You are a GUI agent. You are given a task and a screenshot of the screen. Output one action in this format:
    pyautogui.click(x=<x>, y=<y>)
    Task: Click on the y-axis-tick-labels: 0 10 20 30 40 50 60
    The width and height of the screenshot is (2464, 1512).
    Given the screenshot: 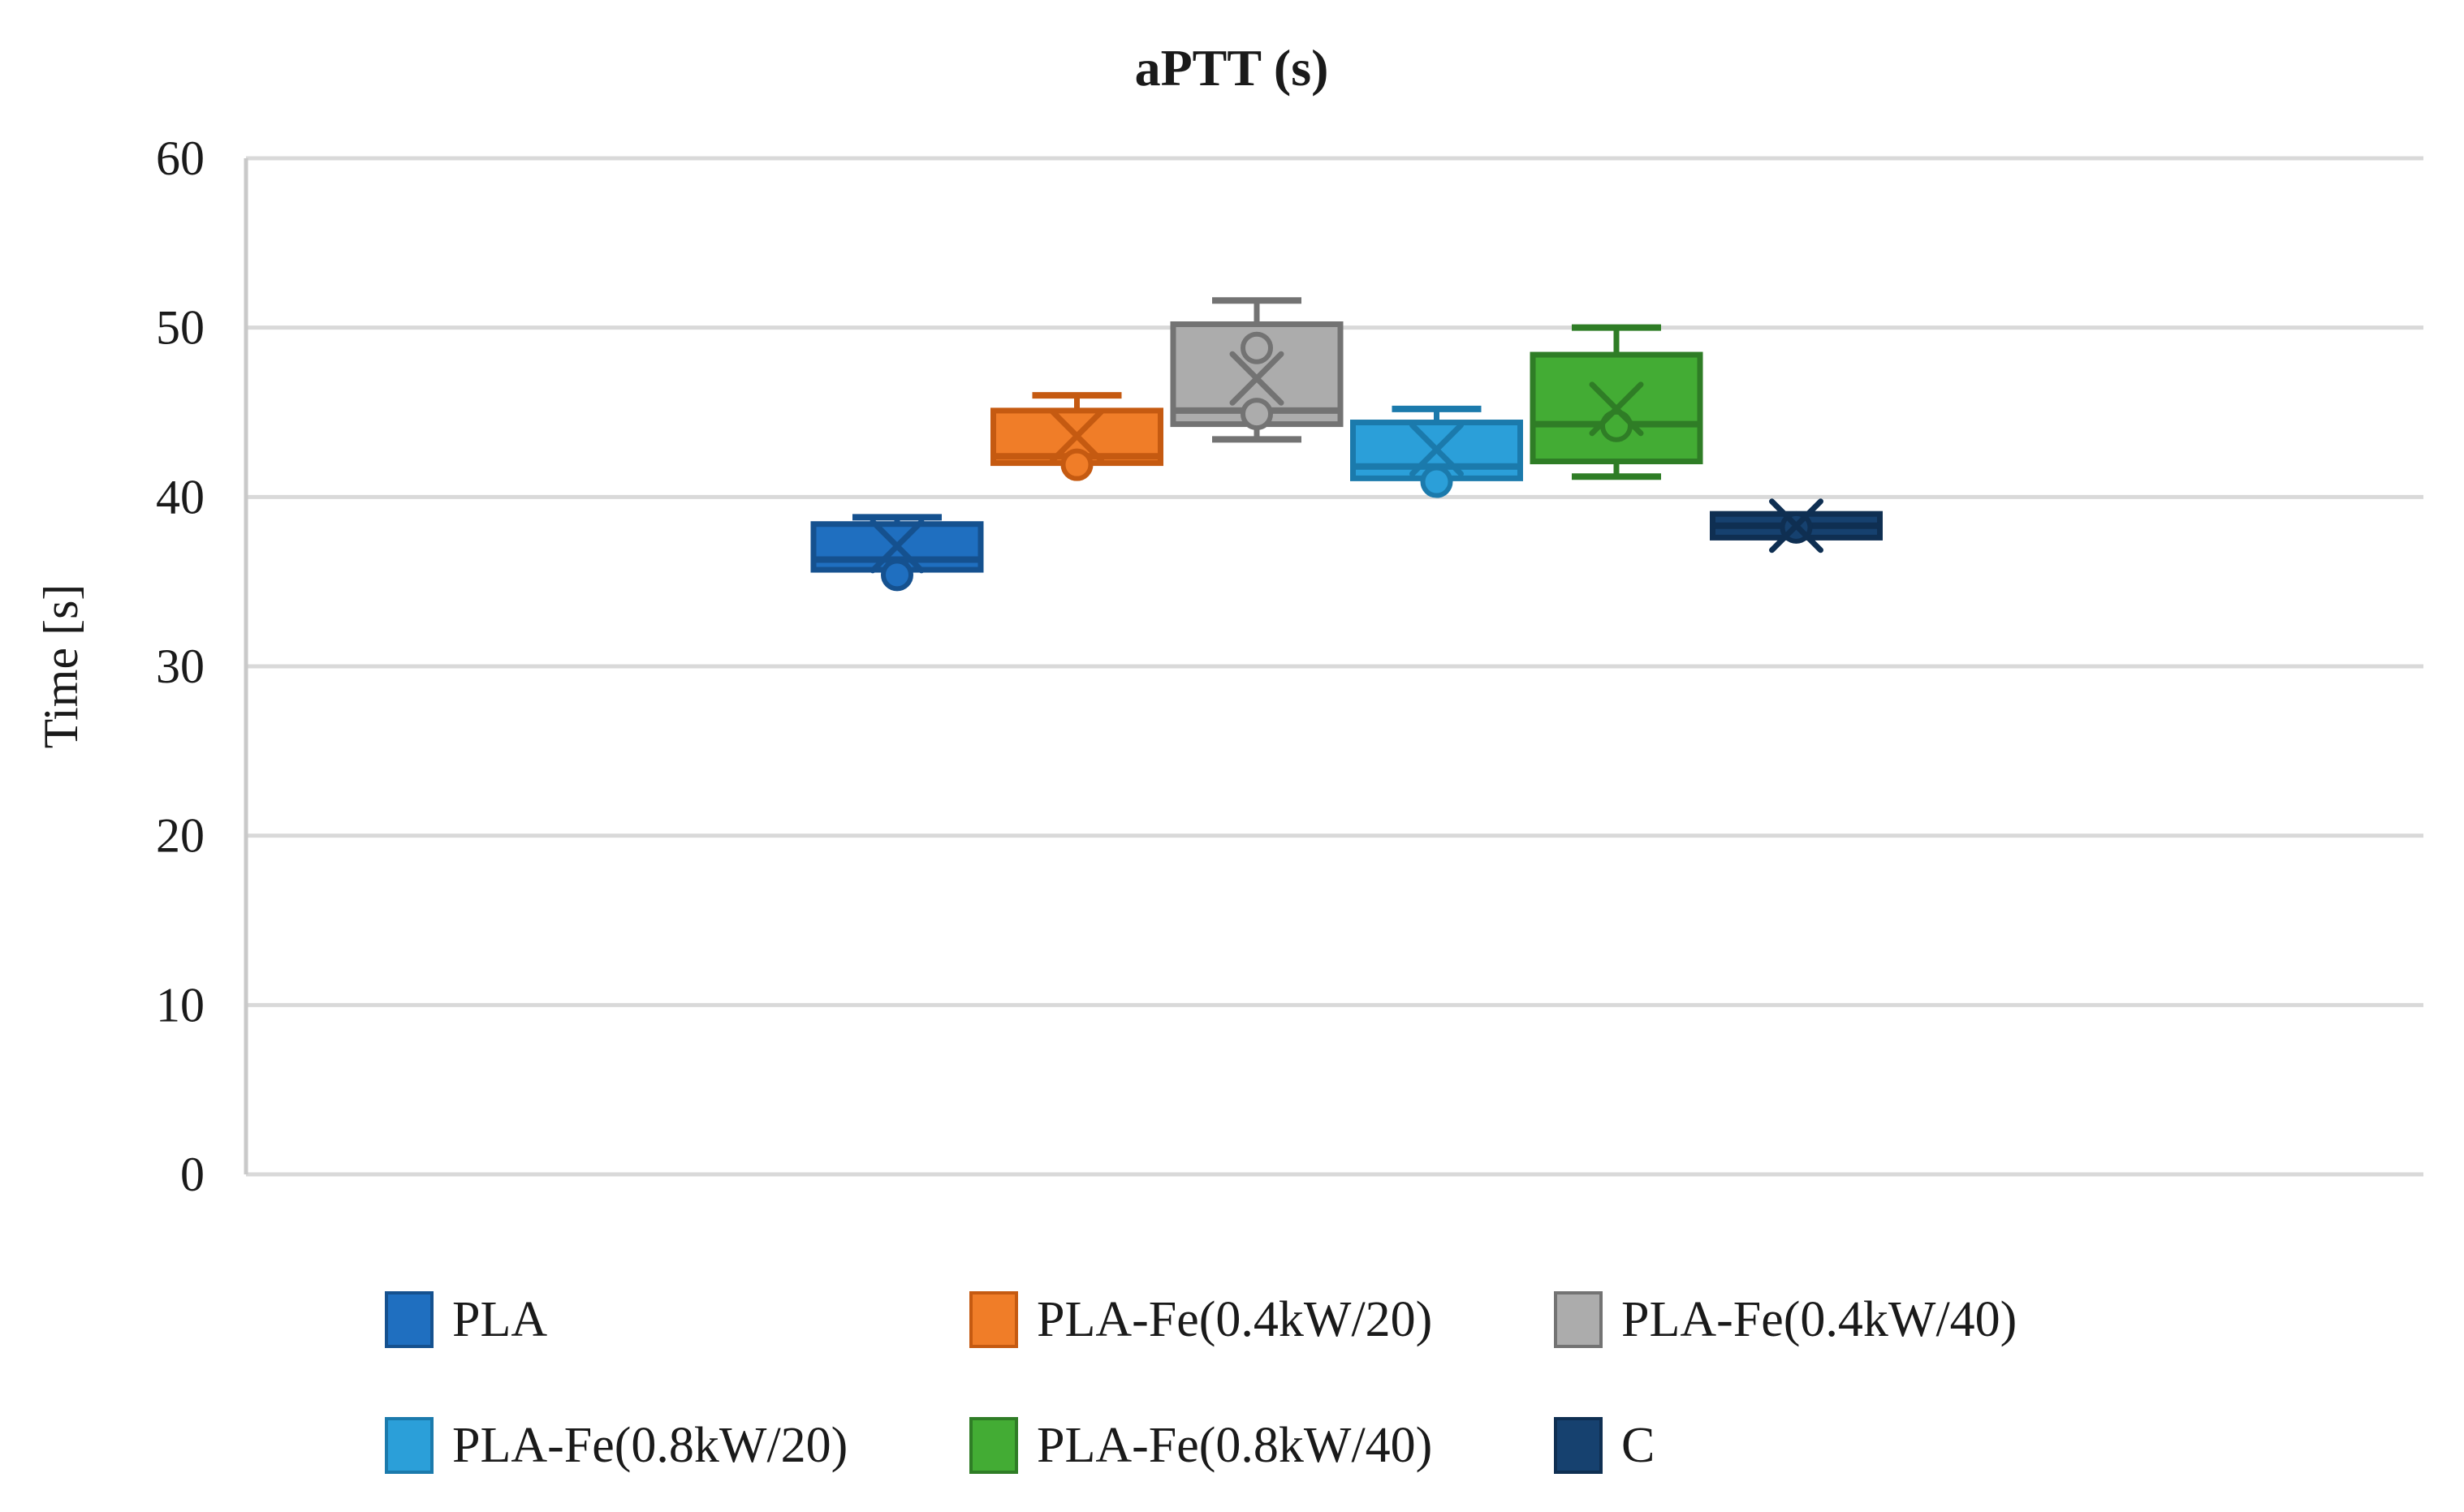 What is the action you would take?
    pyautogui.click(x=180, y=666)
    